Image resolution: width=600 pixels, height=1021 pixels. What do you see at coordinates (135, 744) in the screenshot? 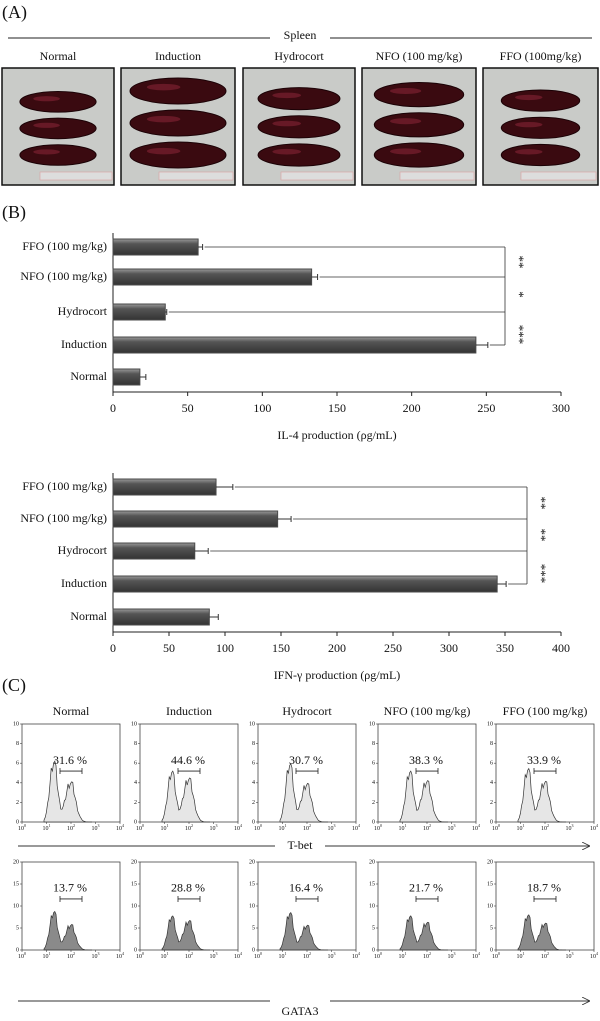
I see `y-tick-label: 8` at bounding box center [135, 744].